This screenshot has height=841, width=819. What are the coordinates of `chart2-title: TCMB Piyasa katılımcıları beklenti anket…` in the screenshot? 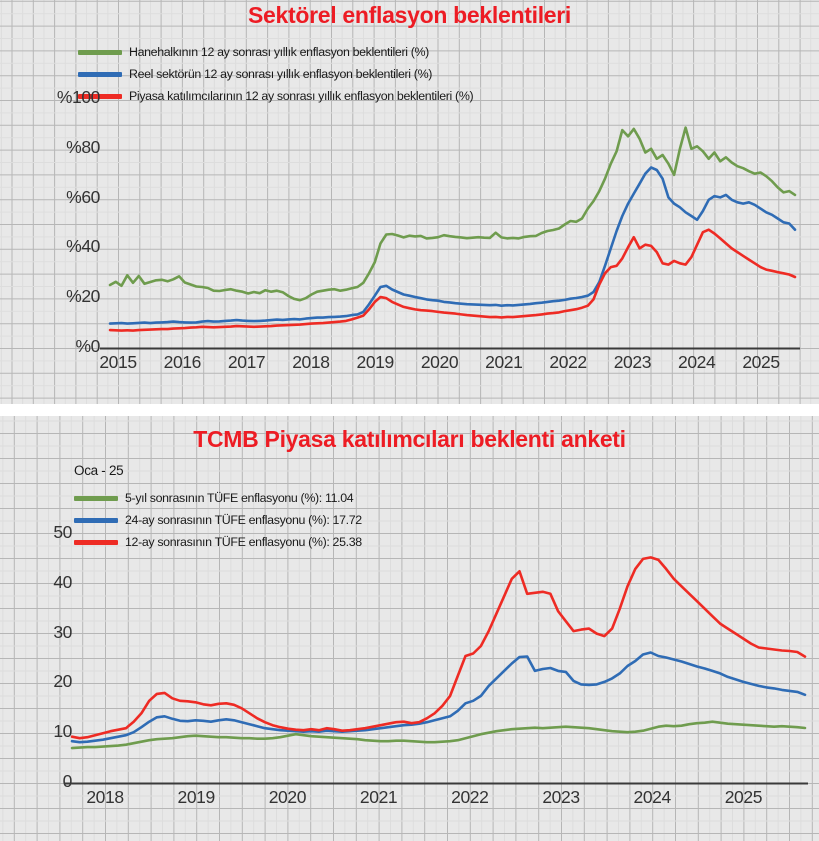 It's located at (409, 439).